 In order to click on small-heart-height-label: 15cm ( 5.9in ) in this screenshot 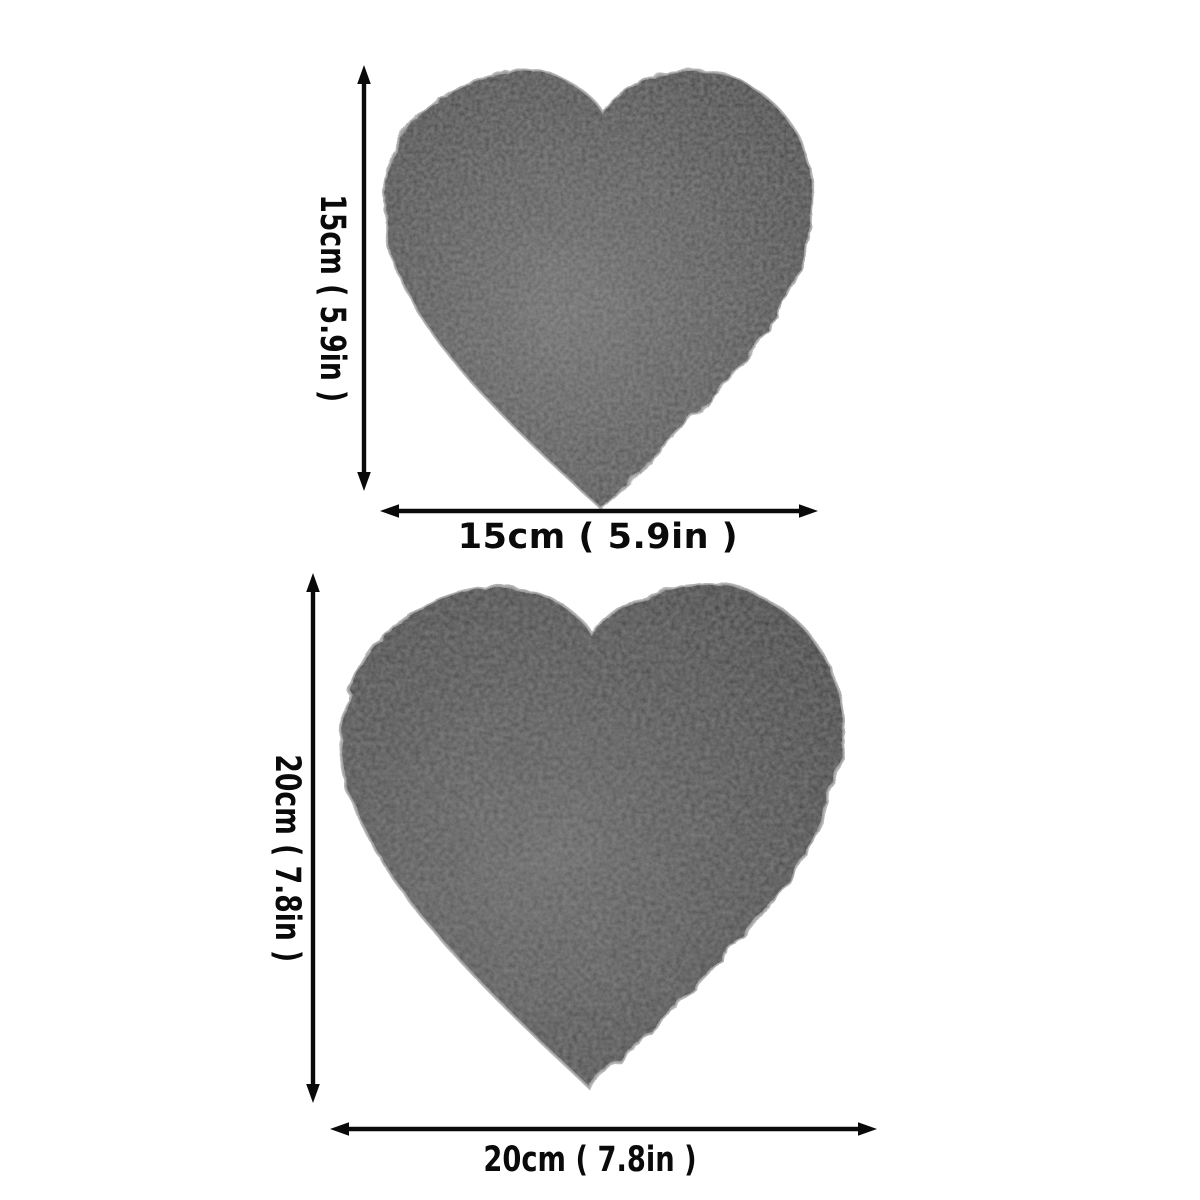, I will do `click(332, 298)`.